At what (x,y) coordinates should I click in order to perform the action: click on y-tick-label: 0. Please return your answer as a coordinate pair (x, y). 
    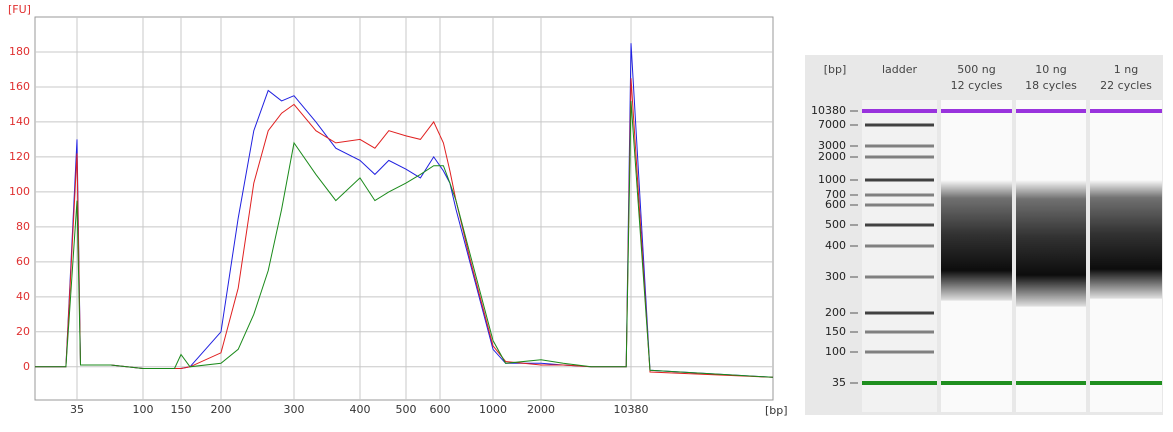
    Looking at the image, I should click on (26, 366).